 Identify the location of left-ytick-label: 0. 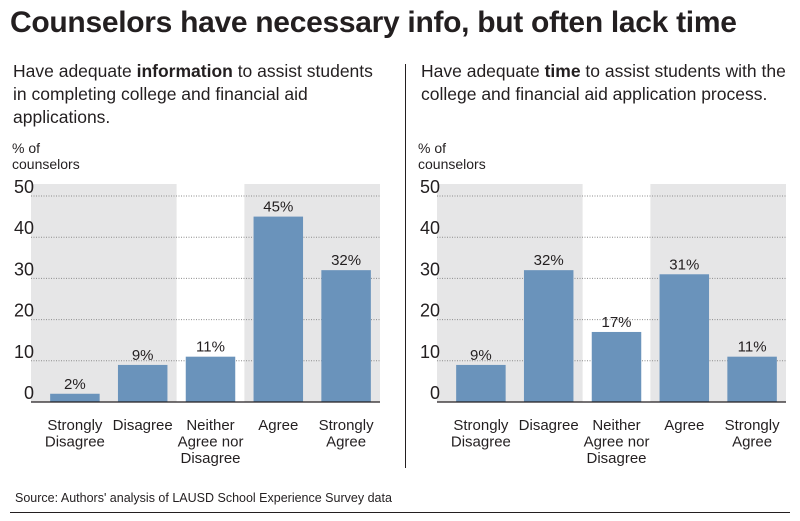
(29, 393).